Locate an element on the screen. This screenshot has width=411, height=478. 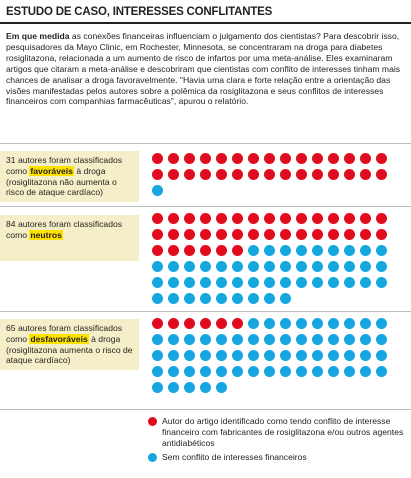
intro-lead: Em que medida is located at coordinates (38, 36).